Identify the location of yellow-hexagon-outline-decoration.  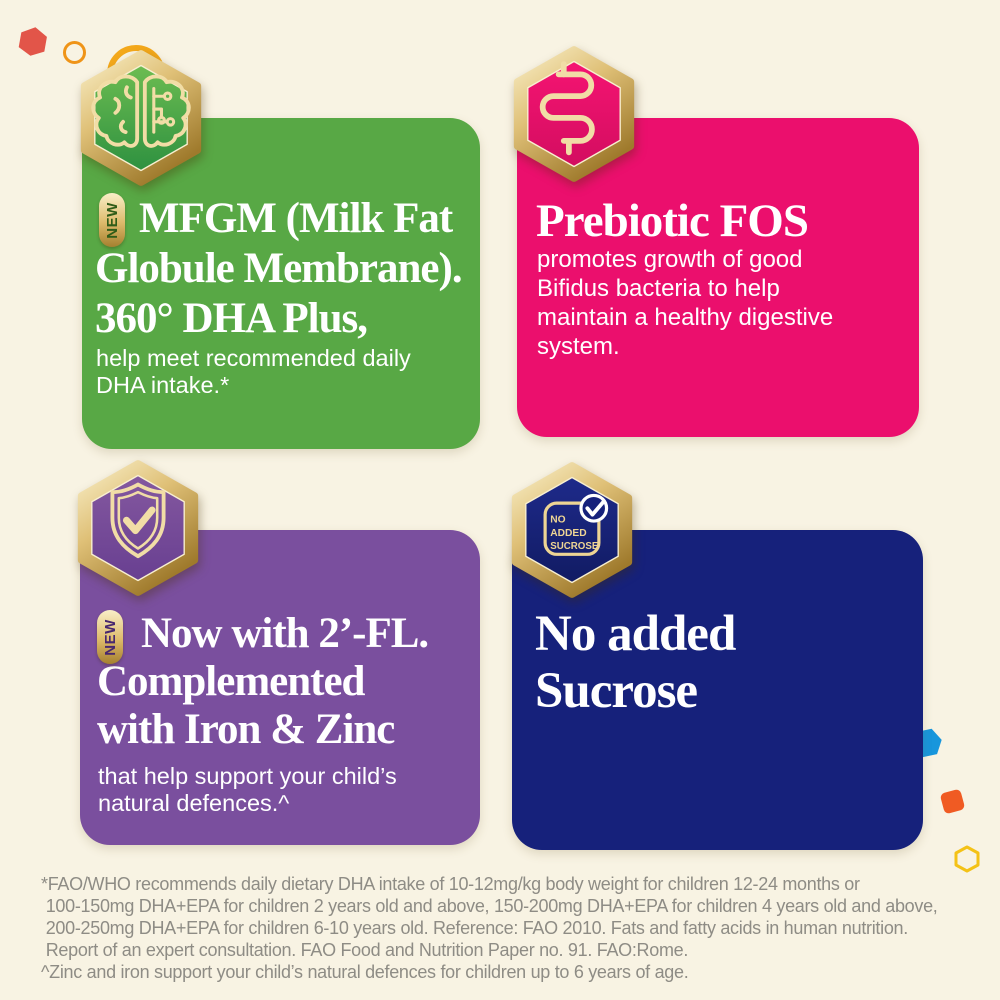
(967, 859).